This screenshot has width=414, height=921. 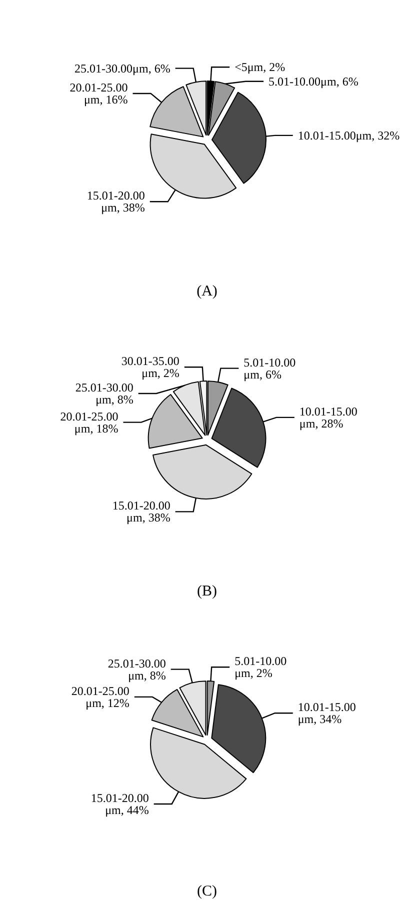 What do you see at coordinates (327, 713) in the screenshot?
I see `slice-label: 10.01-15.00 μm, 34%` at bounding box center [327, 713].